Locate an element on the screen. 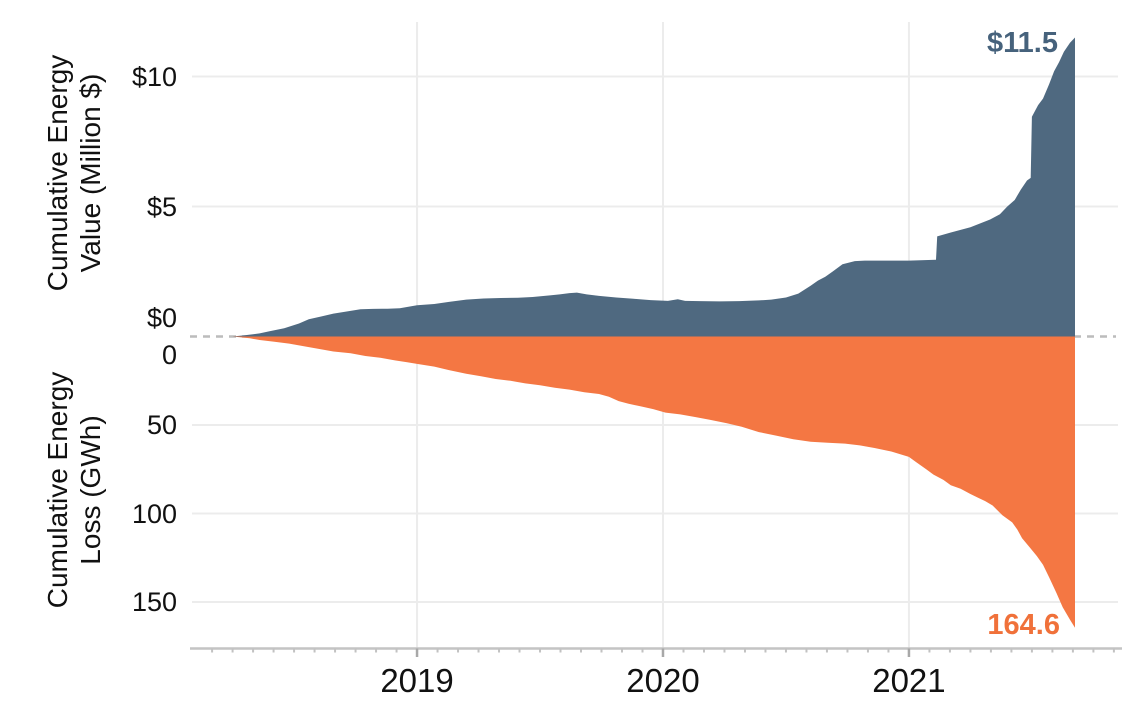 The width and height of the screenshot is (1140, 720). y-tick-label-loss-100: 100 is located at coordinates (154, 513).